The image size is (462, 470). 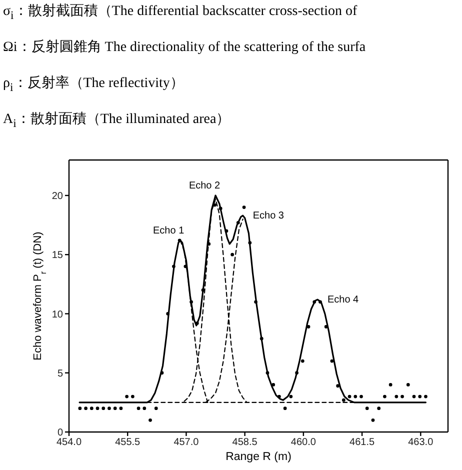 I want to click on x-tick-label: 460.0, so click(x=303, y=442).